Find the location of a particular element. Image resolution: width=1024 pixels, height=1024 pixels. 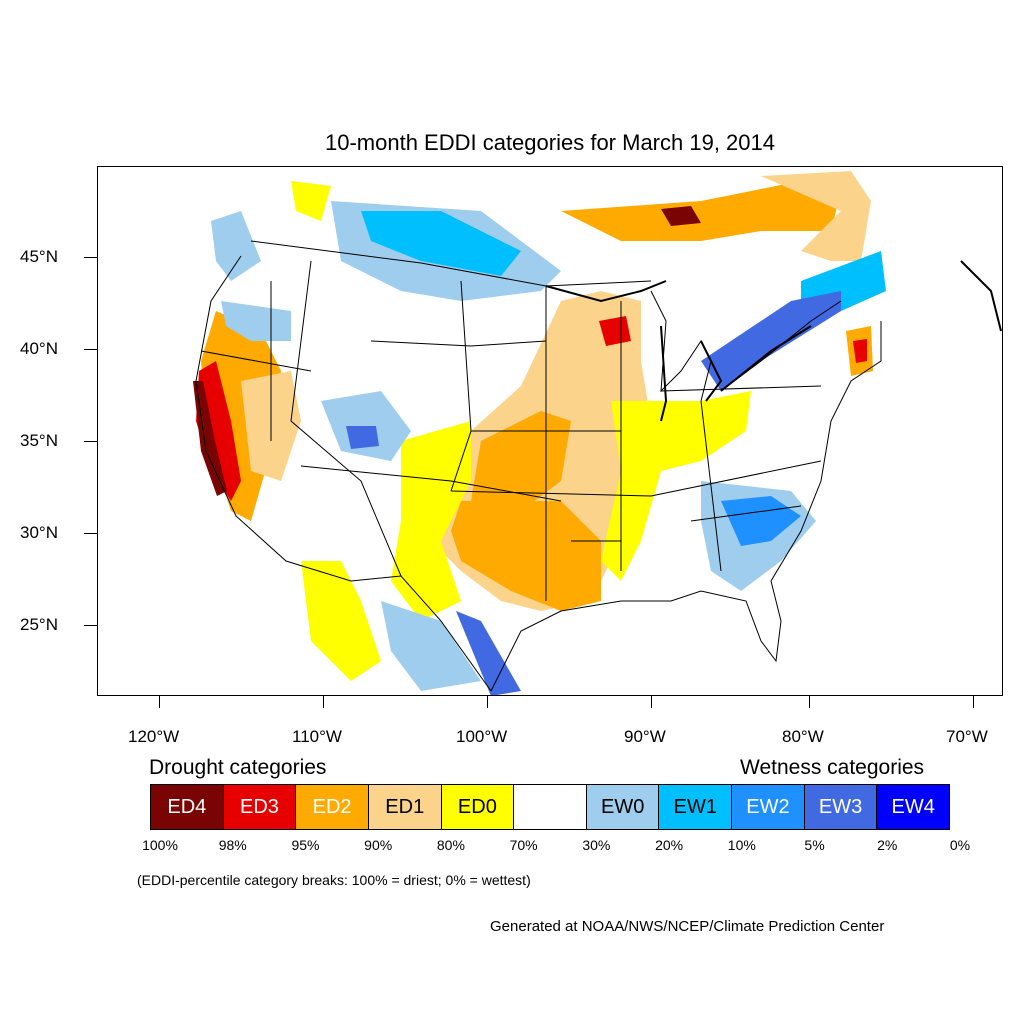

legend-box-ew2: EW2 is located at coordinates (768, 807).